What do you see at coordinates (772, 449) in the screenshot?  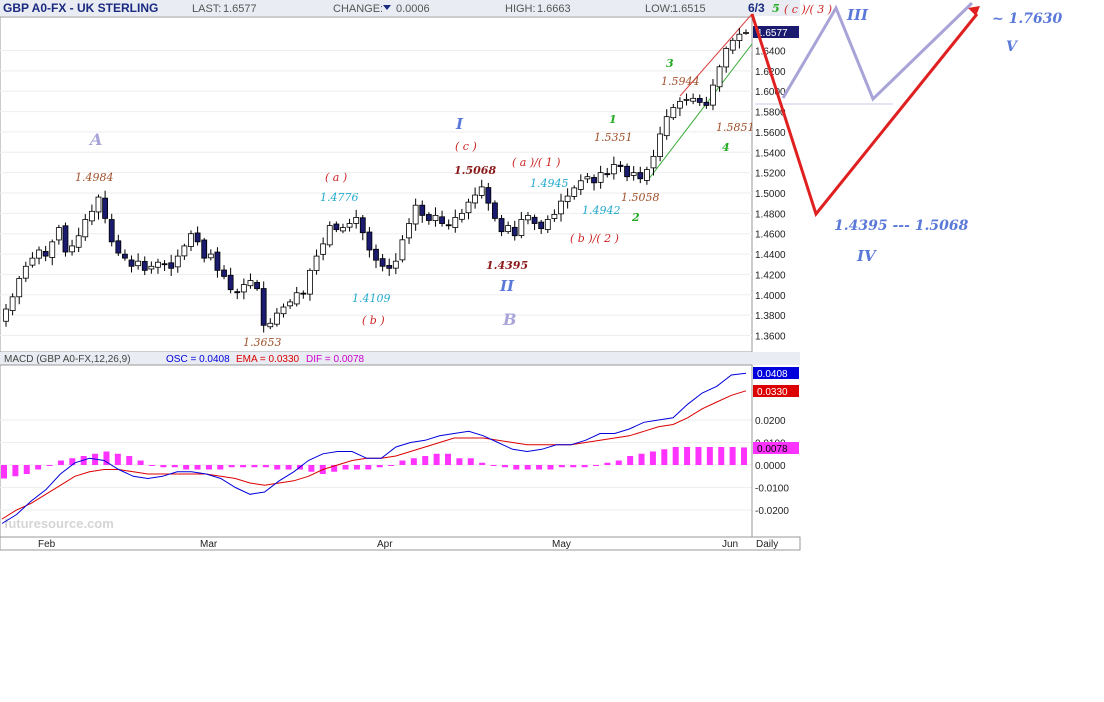 I see `dif-tag: 0.0078` at bounding box center [772, 449].